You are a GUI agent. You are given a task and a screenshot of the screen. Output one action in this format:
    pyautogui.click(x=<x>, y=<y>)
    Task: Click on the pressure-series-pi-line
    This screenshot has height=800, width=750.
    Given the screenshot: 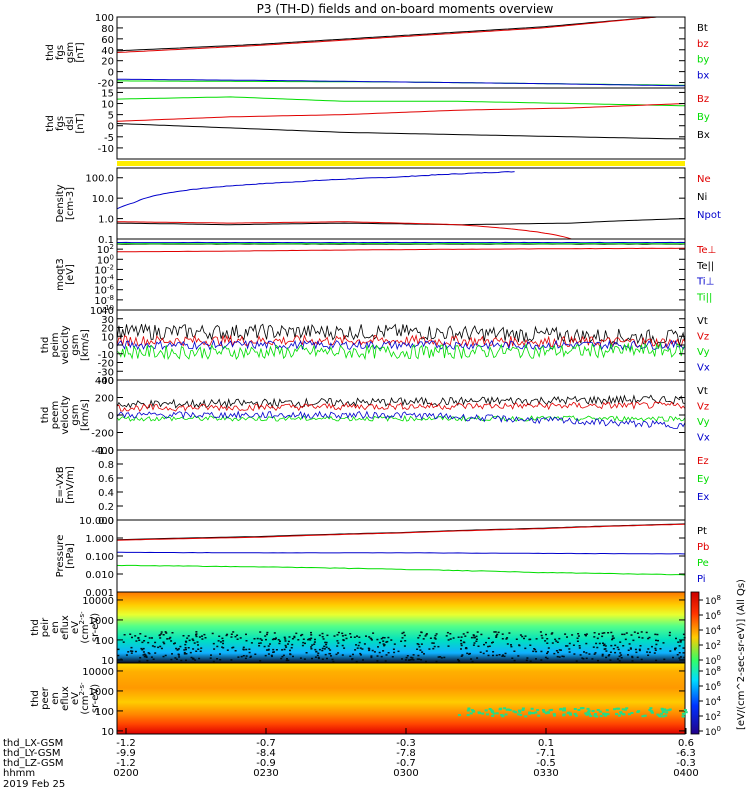 What is the action you would take?
    pyautogui.click(x=401, y=553)
    